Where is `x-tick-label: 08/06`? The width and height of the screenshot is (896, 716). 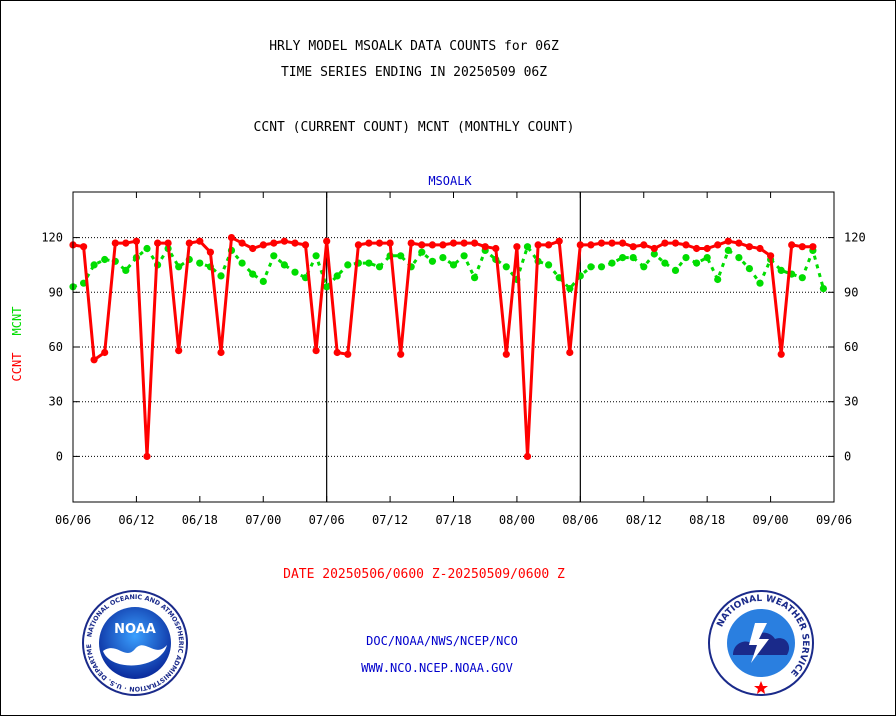
x-tick-label: 08/06 is located at coordinates (580, 520).